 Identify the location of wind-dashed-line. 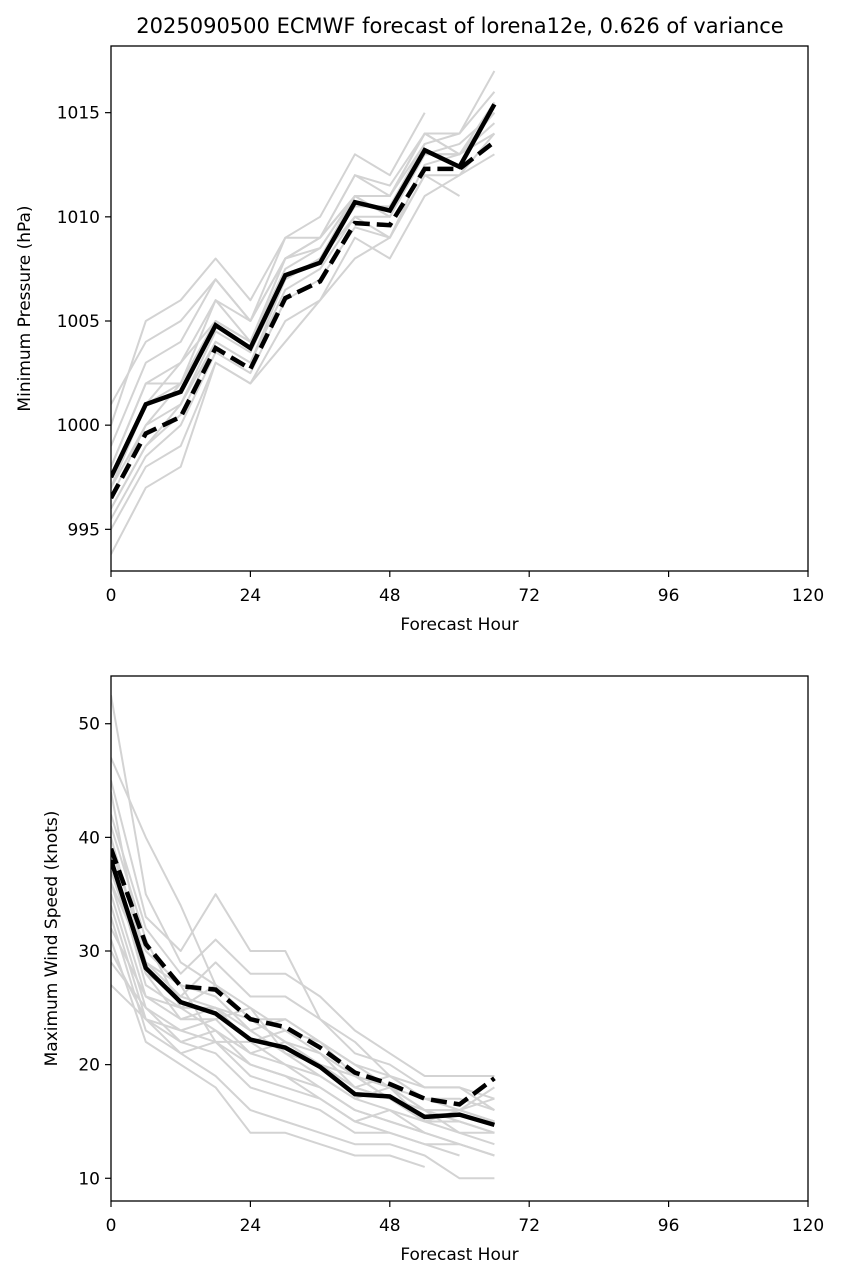
(303, 977).